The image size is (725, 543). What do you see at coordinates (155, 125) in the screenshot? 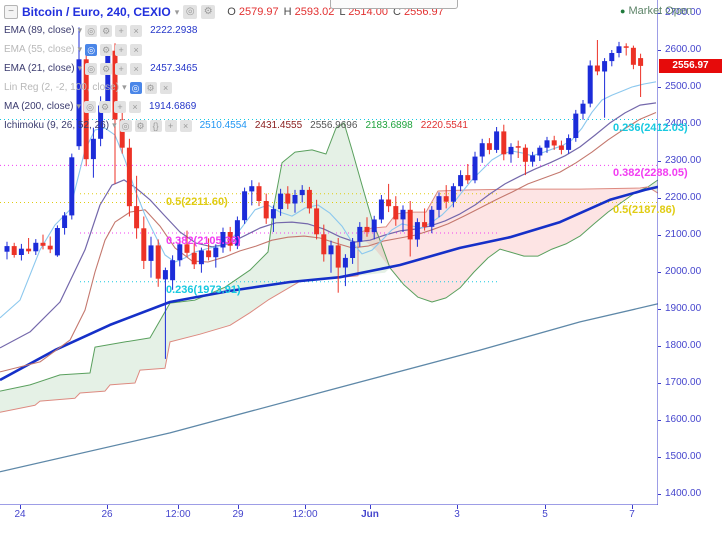
I see `braces-icon: {}` at bounding box center [155, 125].